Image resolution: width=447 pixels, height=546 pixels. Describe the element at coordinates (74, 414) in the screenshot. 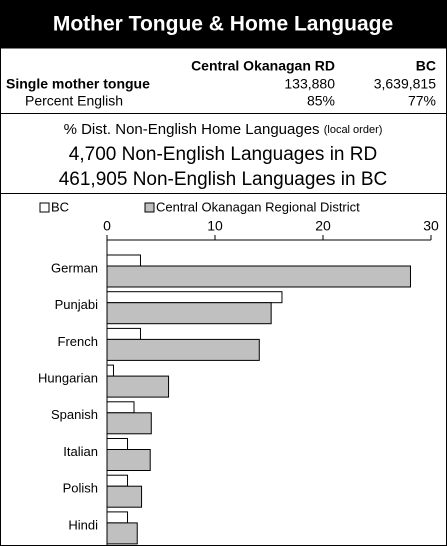

I see `y-tick-label: Spanish` at that location.